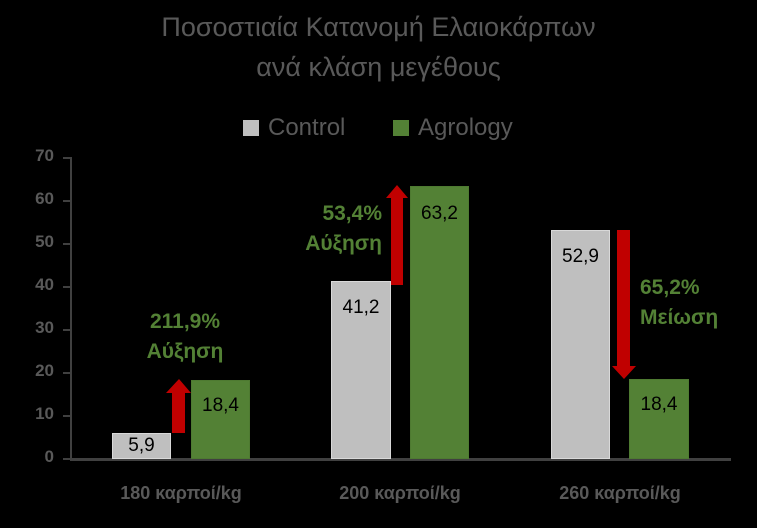 The width and height of the screenshot is (757, 528). I want to click on x-axis, so click(400, 459).